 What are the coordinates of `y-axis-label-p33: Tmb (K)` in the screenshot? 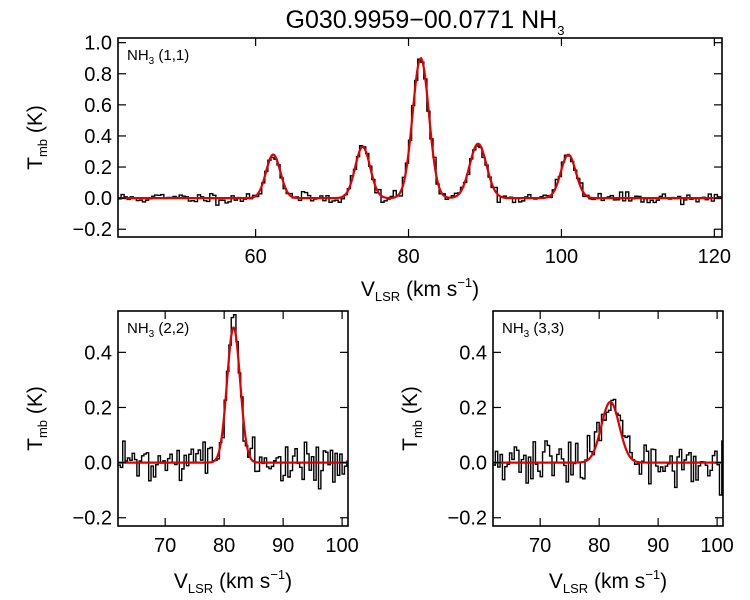 It's located at (412, 418).